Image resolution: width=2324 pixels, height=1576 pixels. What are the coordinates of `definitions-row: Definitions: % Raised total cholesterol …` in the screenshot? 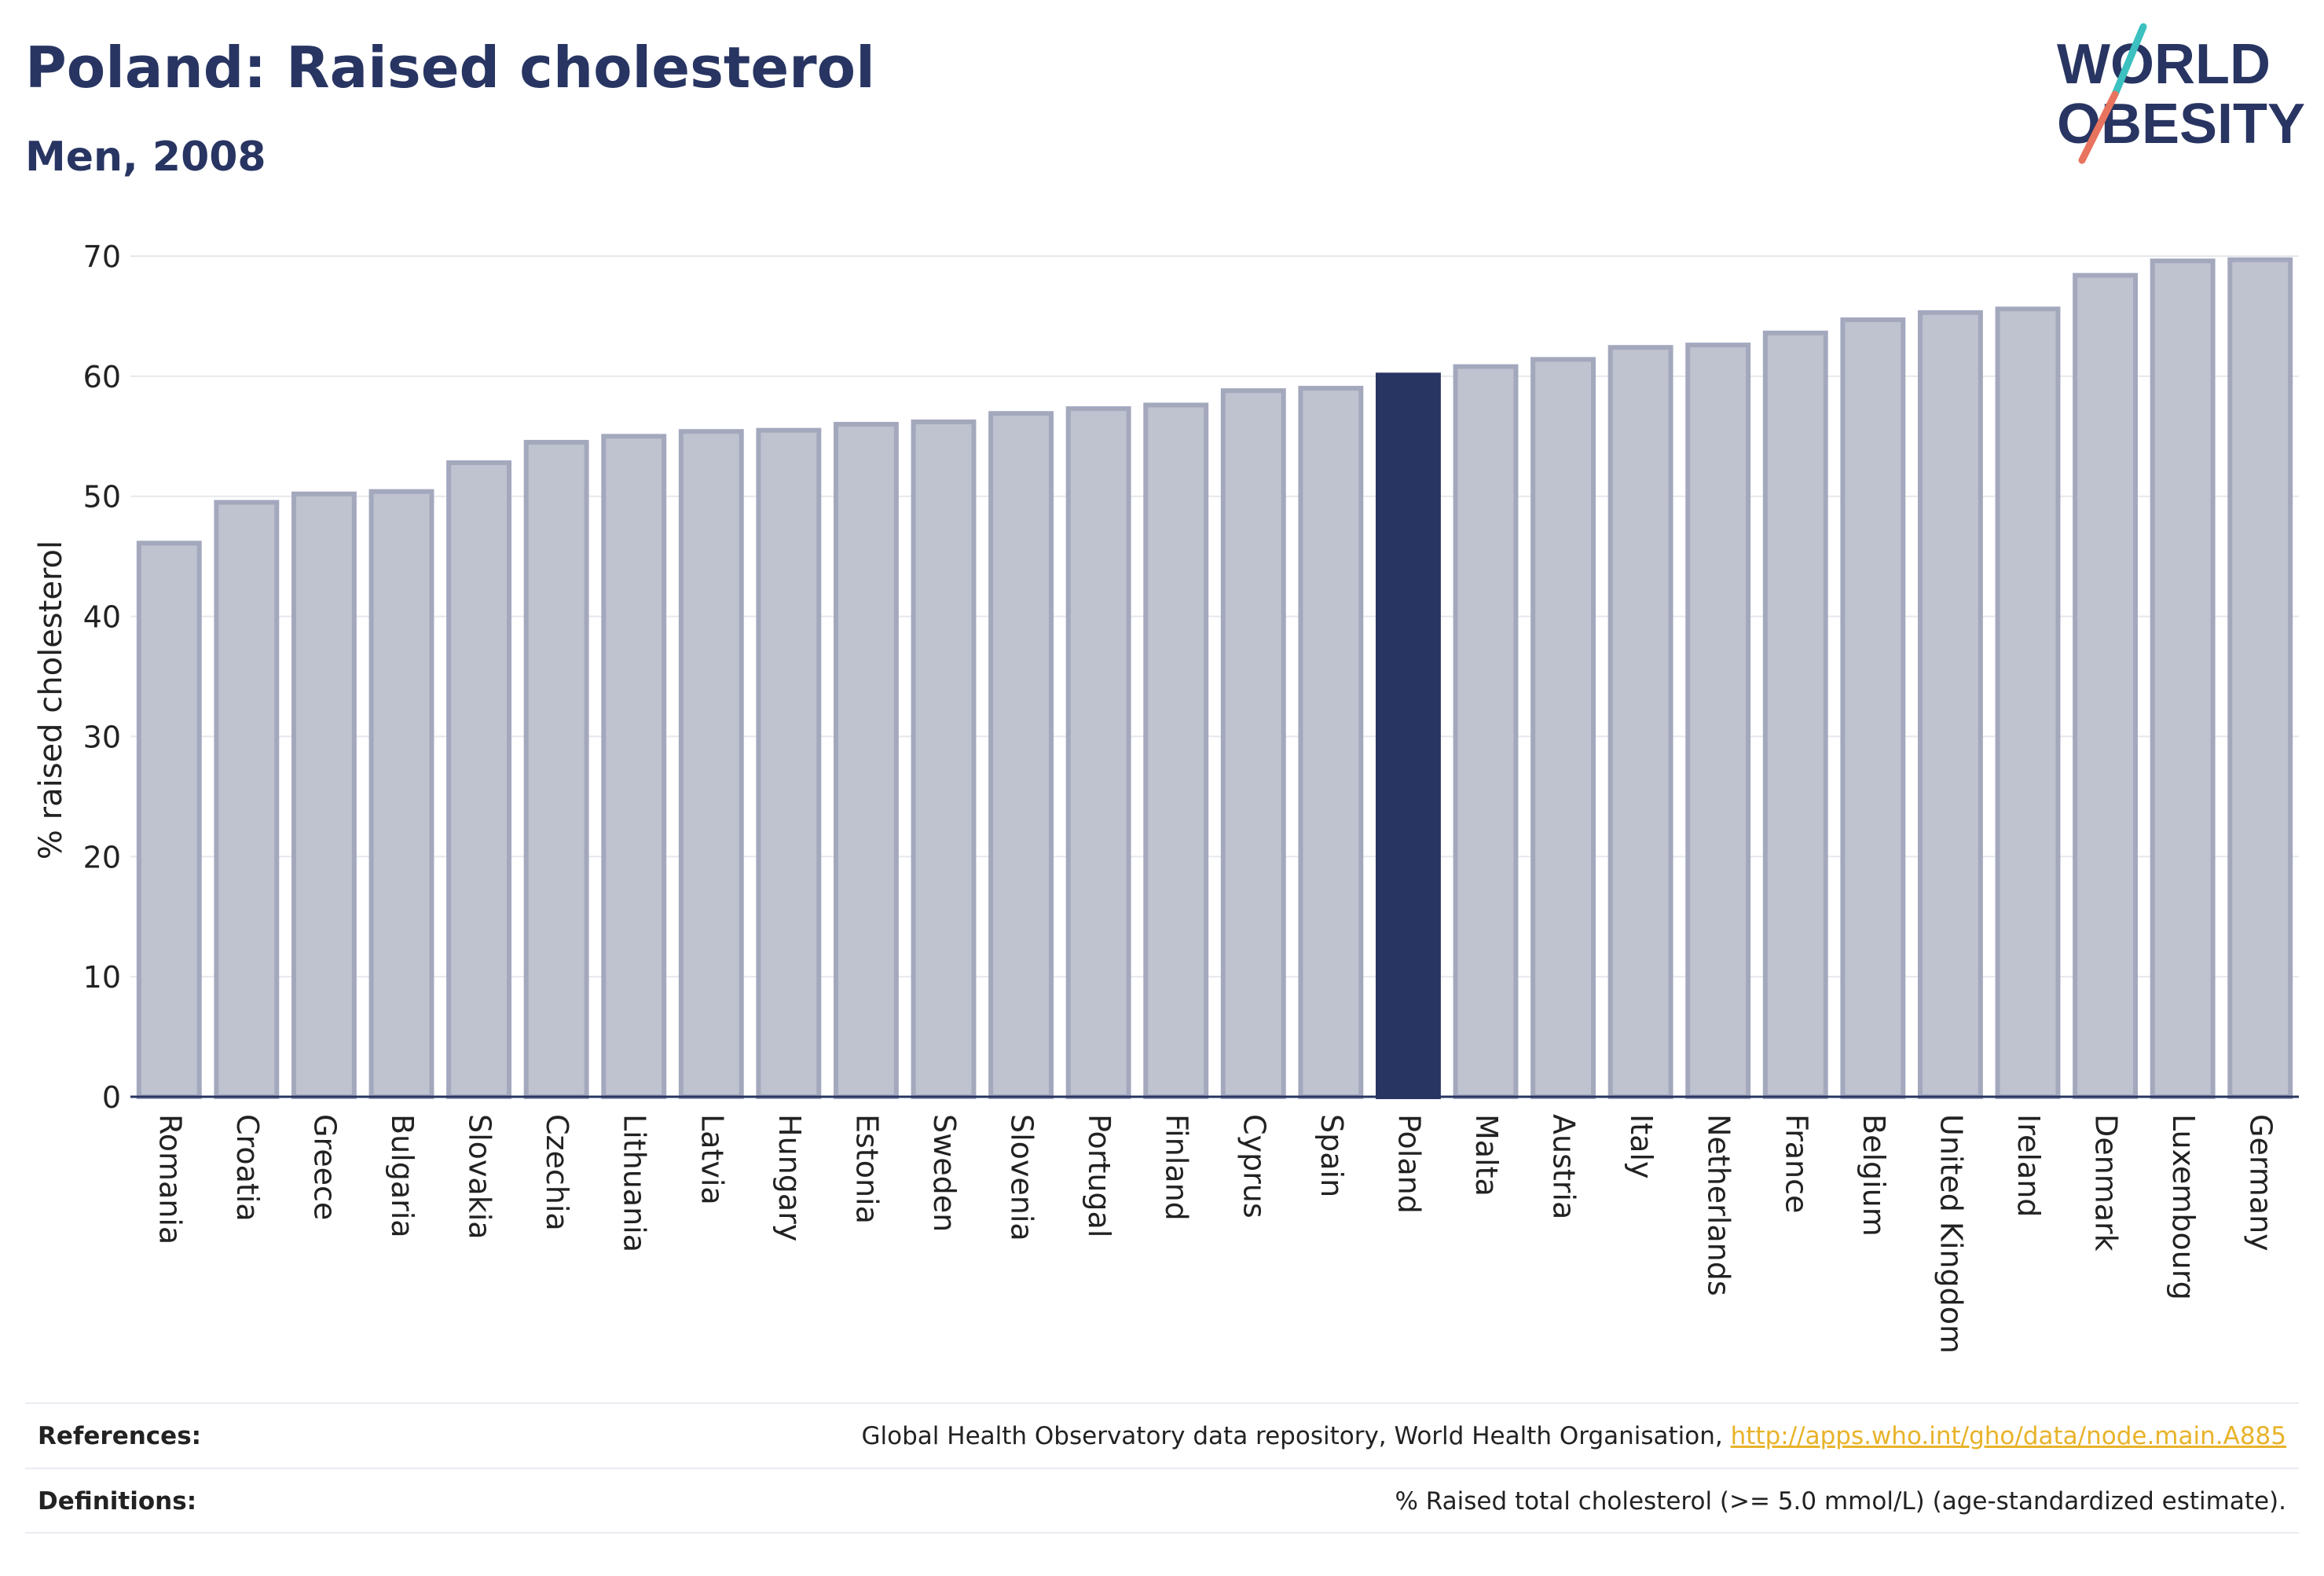 It's located at (1162, 1501).